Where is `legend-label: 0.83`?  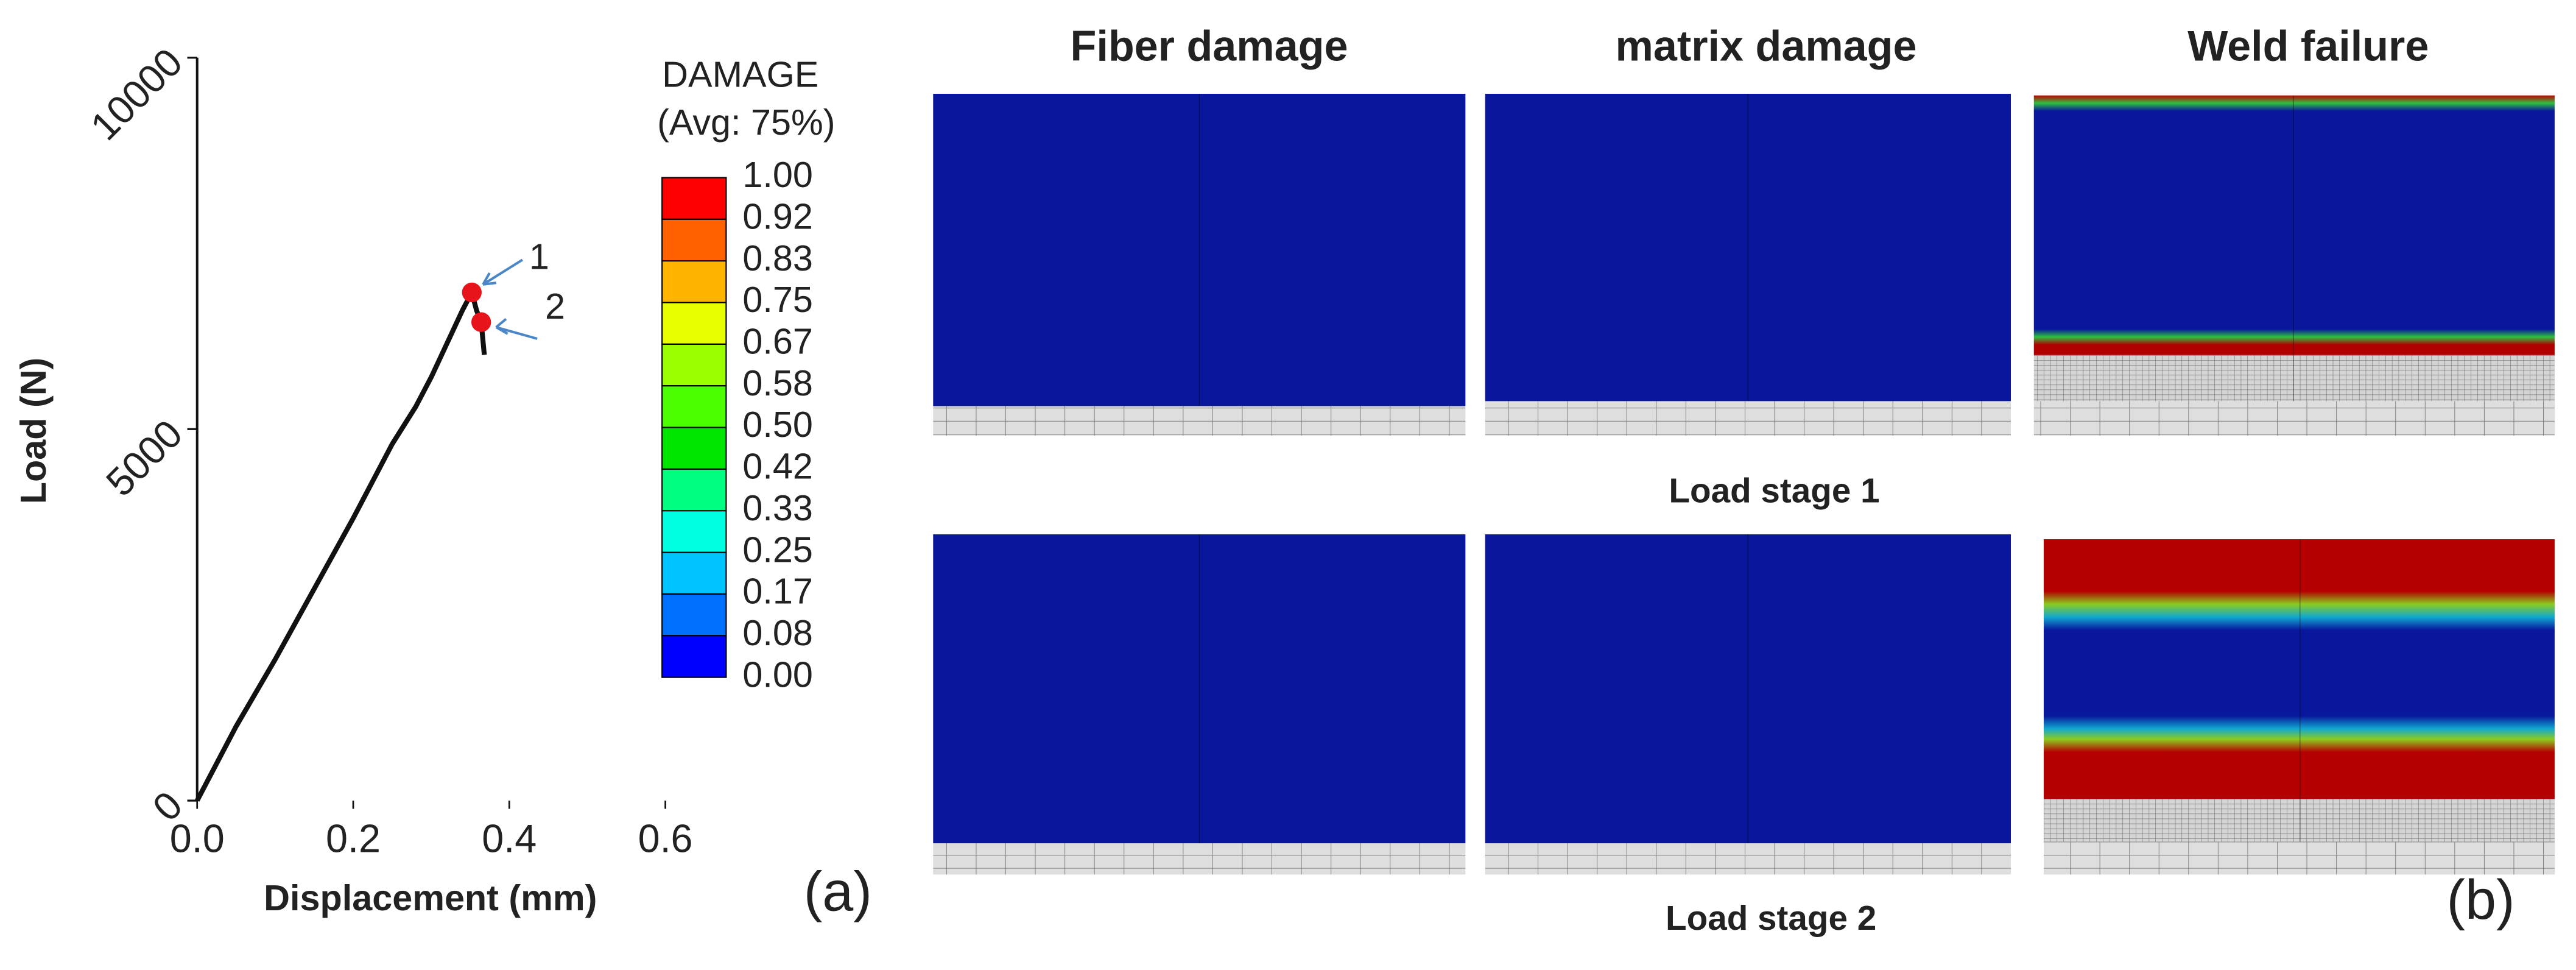
legend-label: 0.83 is located at coordinates (777, 258).